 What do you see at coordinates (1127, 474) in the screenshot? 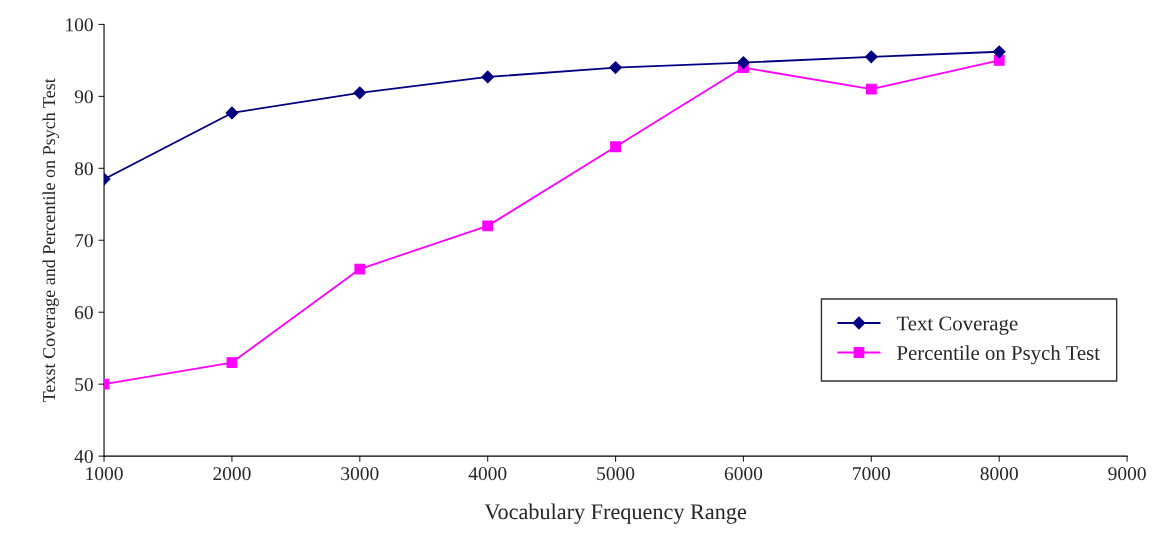
I see `x-tick-label: 9000` at bounding box center [1127, 474].